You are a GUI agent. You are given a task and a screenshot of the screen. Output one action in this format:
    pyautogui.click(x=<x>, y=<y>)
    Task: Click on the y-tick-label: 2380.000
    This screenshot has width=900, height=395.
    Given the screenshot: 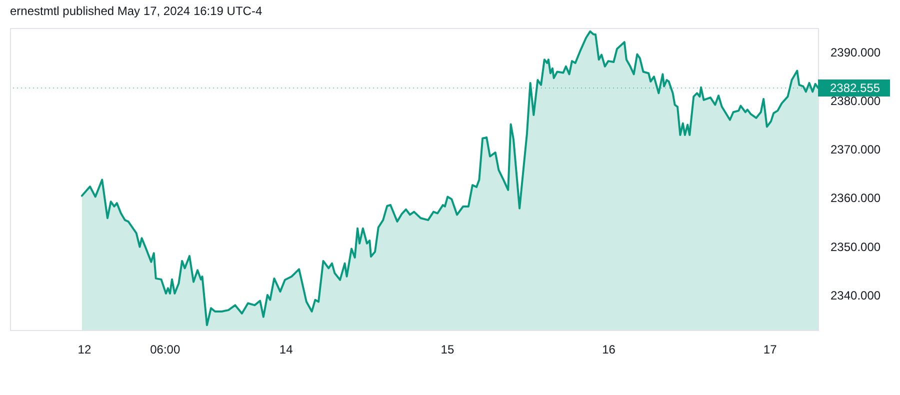 What is the action you would take?
    pyautogui.click(x=855, y=101)
    